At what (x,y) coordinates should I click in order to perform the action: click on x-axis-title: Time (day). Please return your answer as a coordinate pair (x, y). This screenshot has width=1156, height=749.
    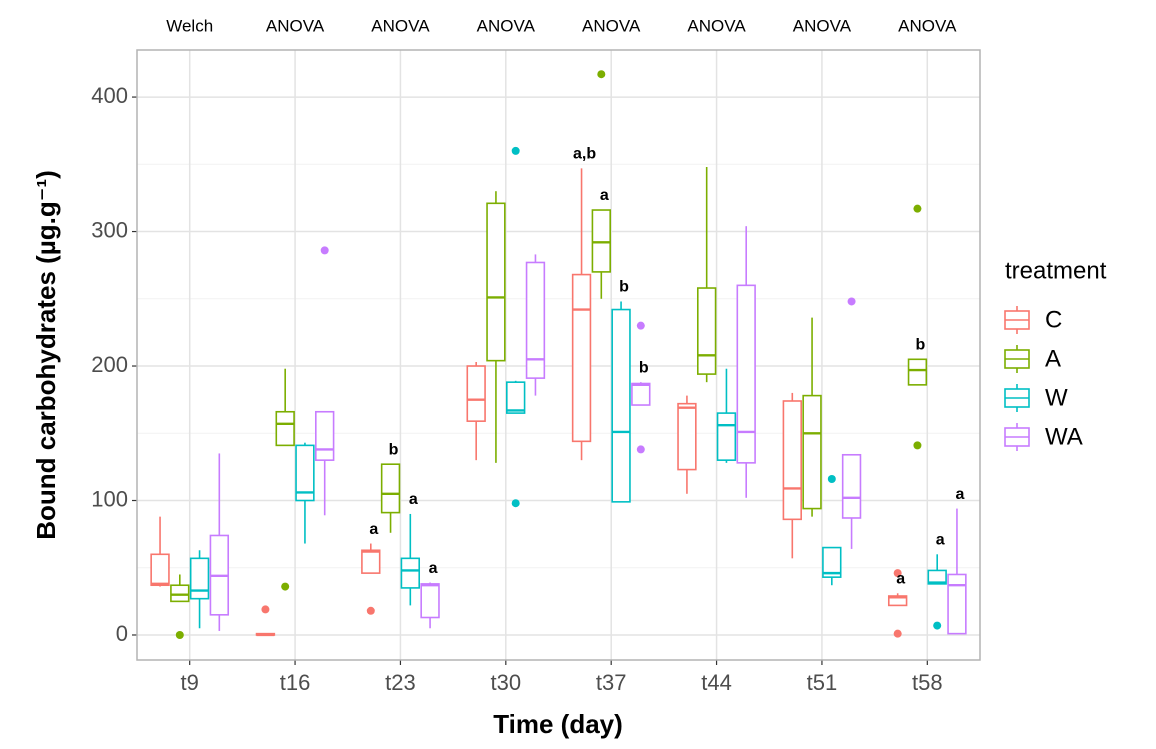
    Looking at the image, I should click on (558, 724).